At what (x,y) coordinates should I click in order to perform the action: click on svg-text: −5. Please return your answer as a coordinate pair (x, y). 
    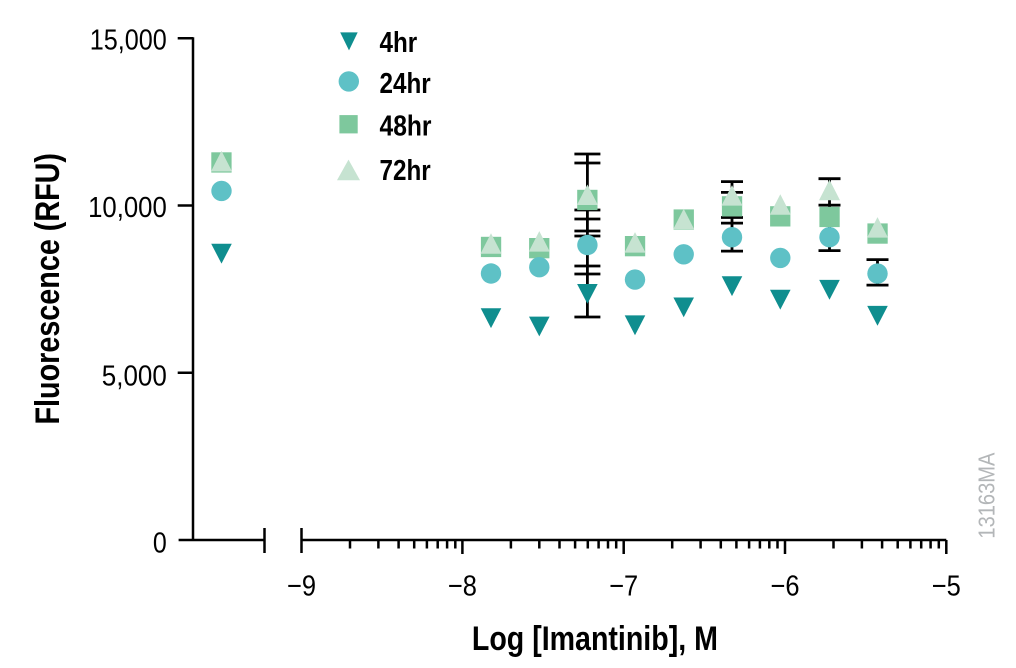
    Looking at the image, I should click on (946, 587).